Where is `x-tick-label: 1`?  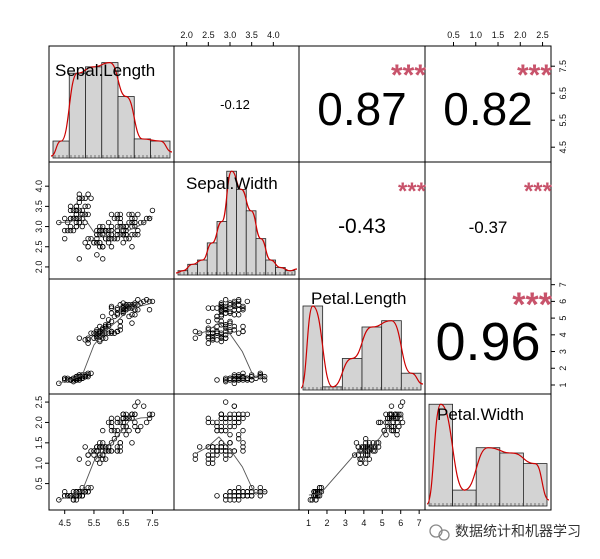 x-tick-label: 1 is located at coordinates (308, 523).